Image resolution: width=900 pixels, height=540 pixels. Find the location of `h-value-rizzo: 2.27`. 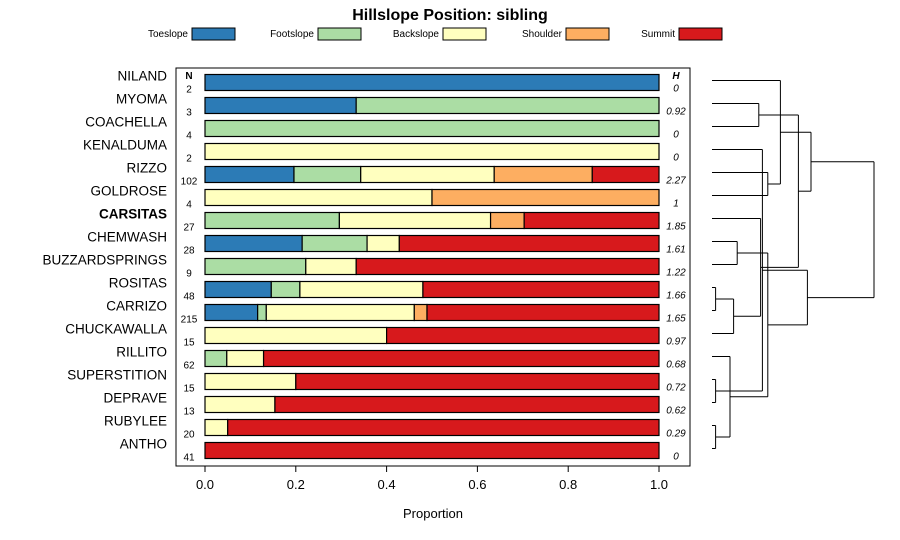

h-value-rizzo: 2.27 is located at coordinates (675, 181).